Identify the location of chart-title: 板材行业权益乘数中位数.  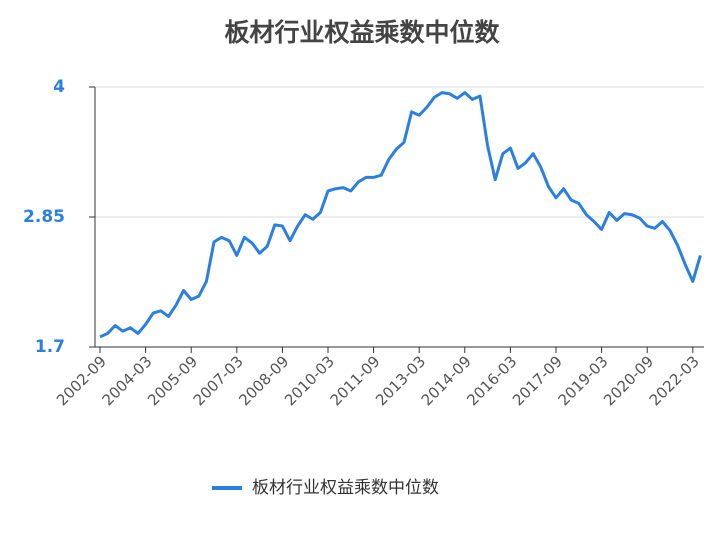
(362, 32).